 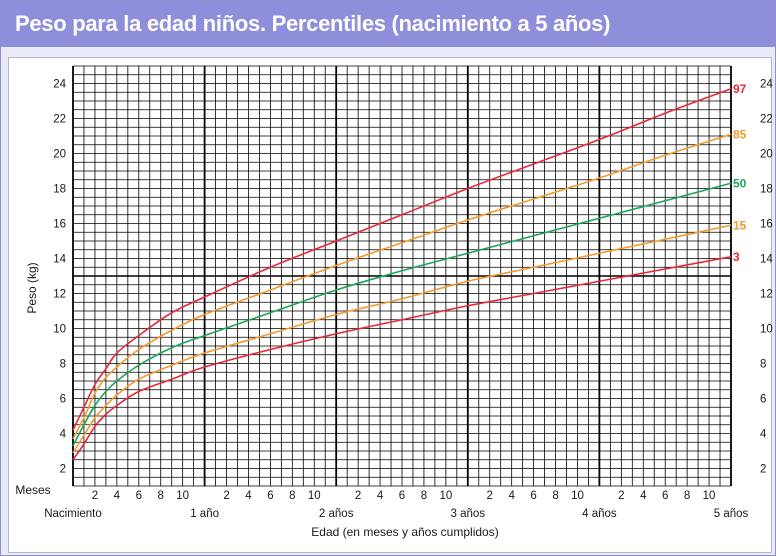 I want to click on y-tick-label-right: 2, so click(x=763, y=470).